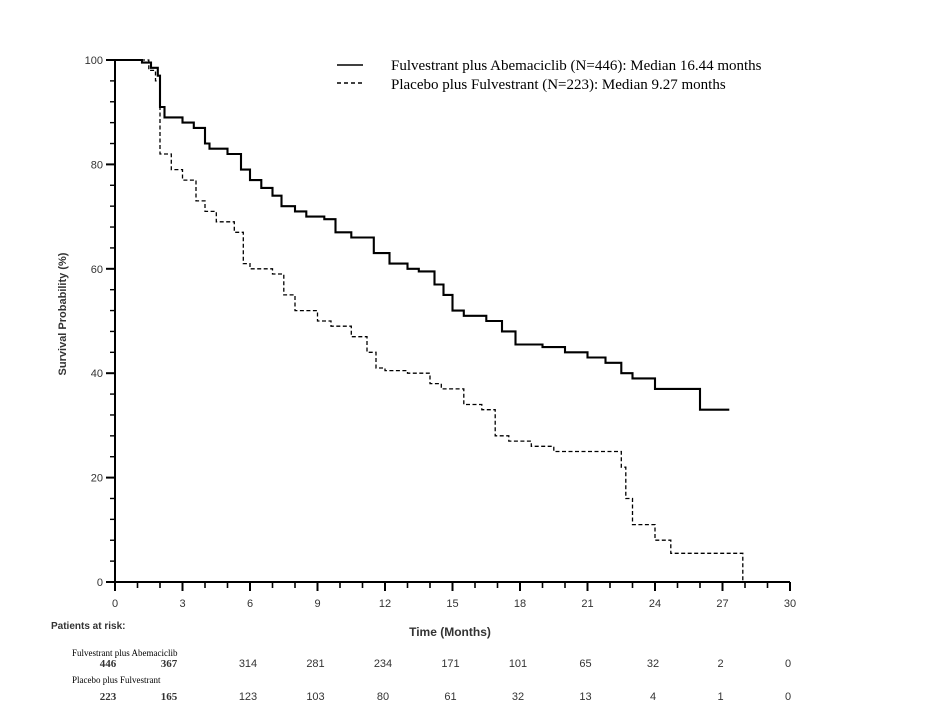  What do you see at coordinates (585, 697) in the screenshot?
I see `at-risk-count: 13` at bounding box center [585, 697].